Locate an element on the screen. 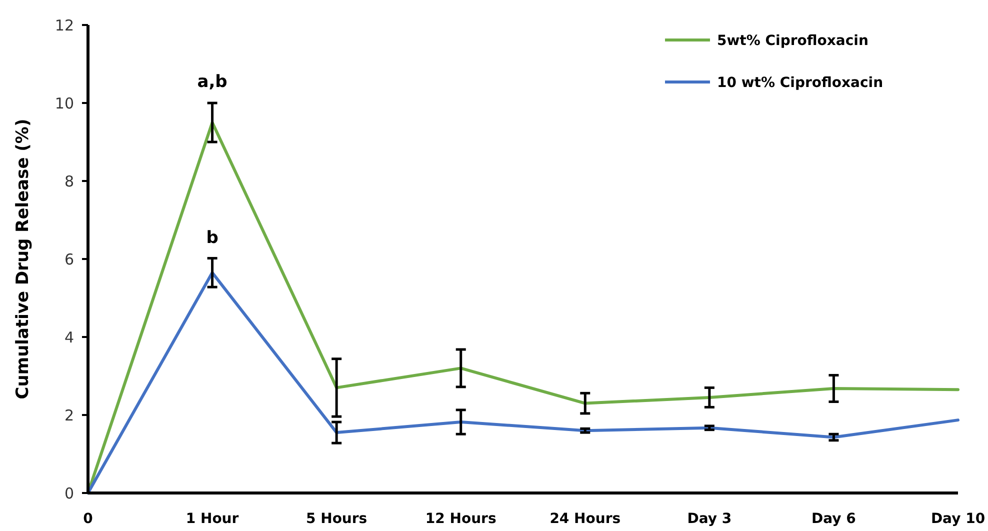 The width and height of the screenshot is (988, 531). legend-label: 10 wt% Ciprofloxacin is located at coordinates (800, 82).